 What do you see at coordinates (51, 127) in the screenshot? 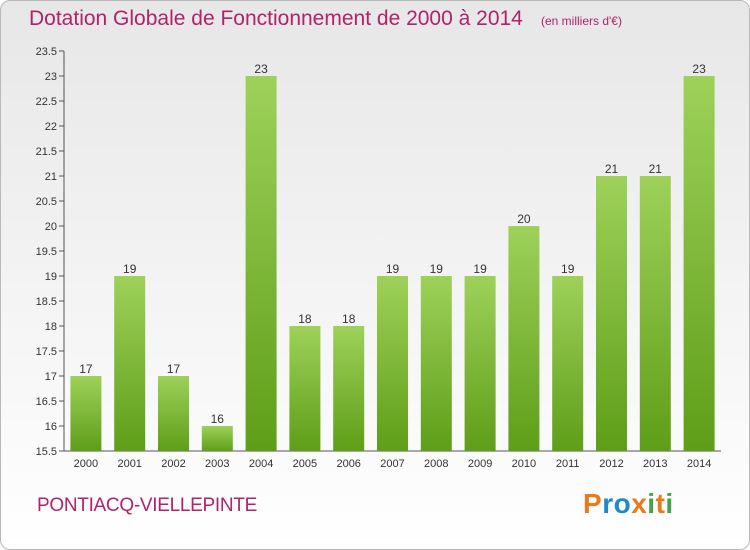
I see `y-tick-label: 22` at bounding box center [51, 127].